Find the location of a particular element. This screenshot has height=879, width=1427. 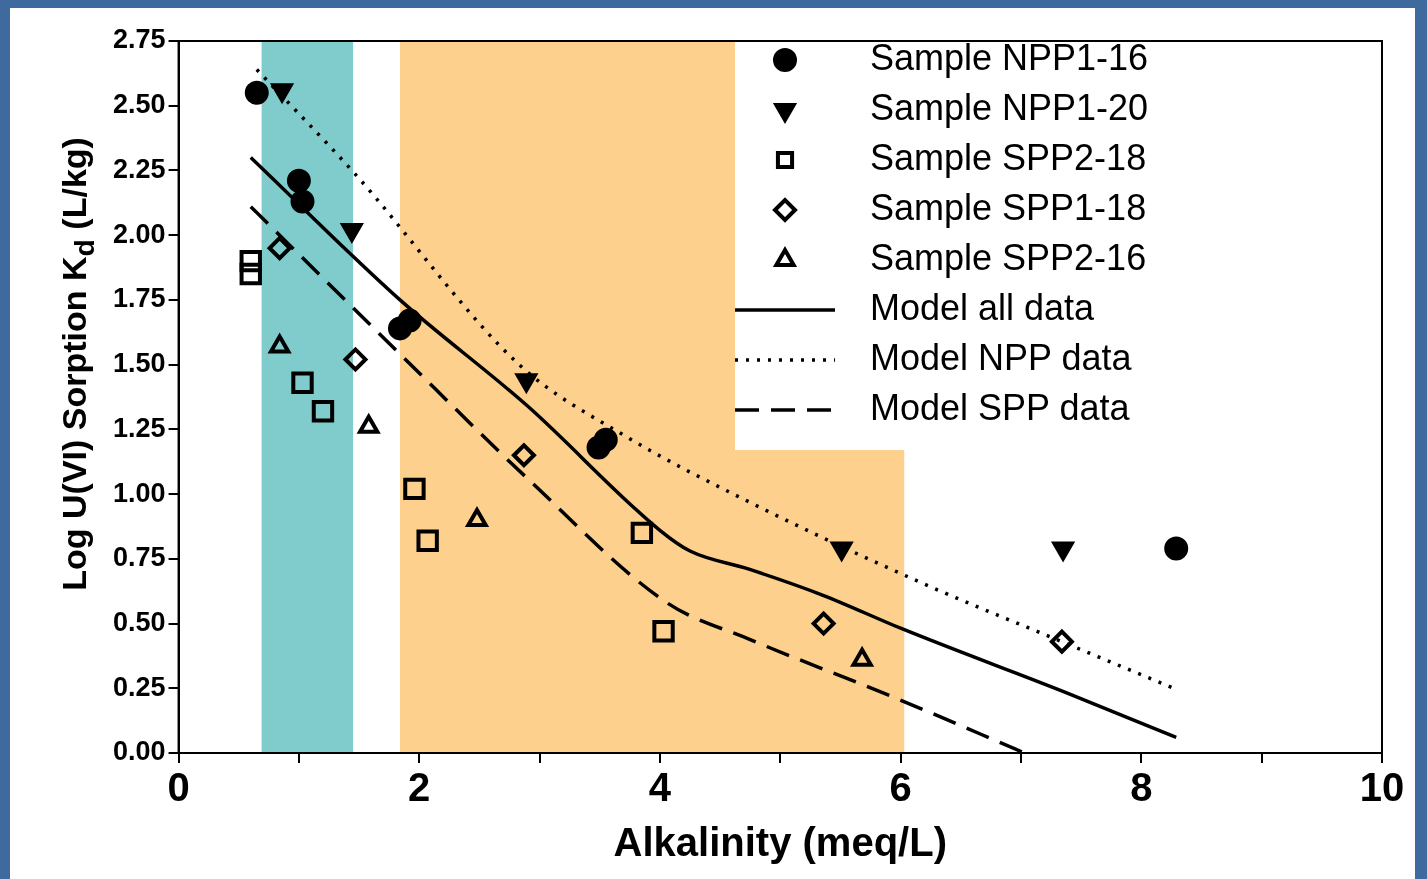

x-tick-label: 4 is located at coordinates (660, 787).